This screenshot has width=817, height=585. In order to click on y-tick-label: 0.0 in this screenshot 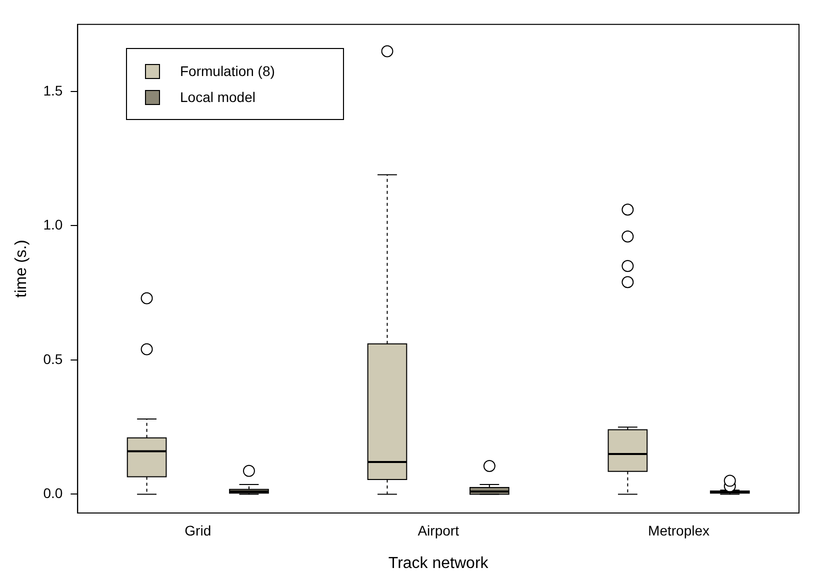, I will do `click(53, 493)`.